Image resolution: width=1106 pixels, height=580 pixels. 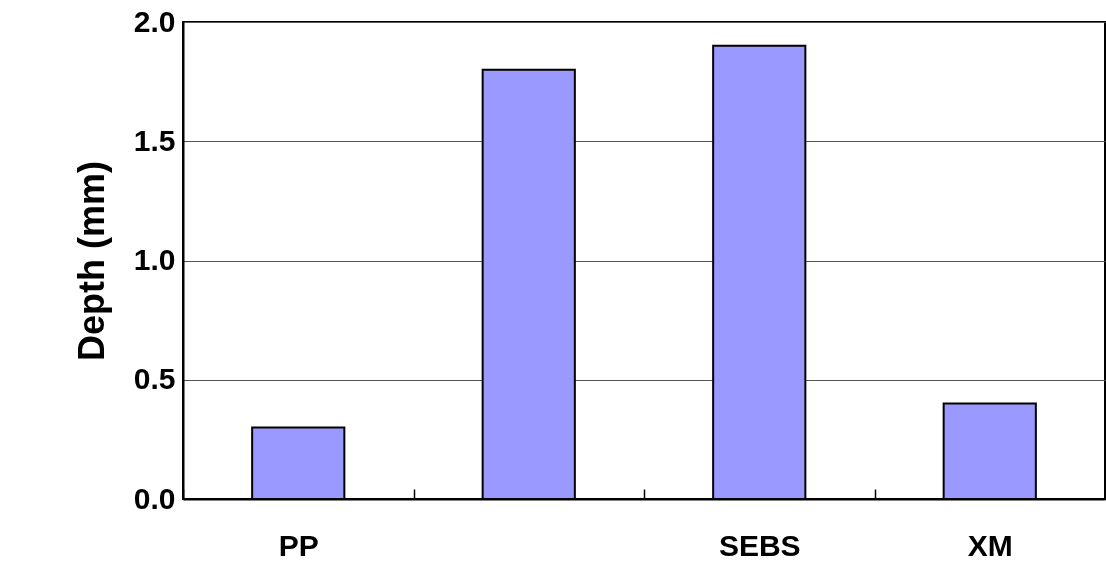 What do you see at coordinates (154, 21) in the screenshot?
I see `y-tick-label: 2.0` at bounding box center [154, 21].